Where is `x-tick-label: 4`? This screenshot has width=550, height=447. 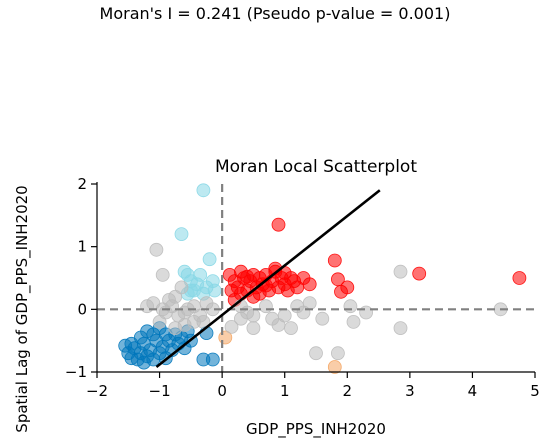
x-tick-label: 4 is located at coordinates (473, 391).